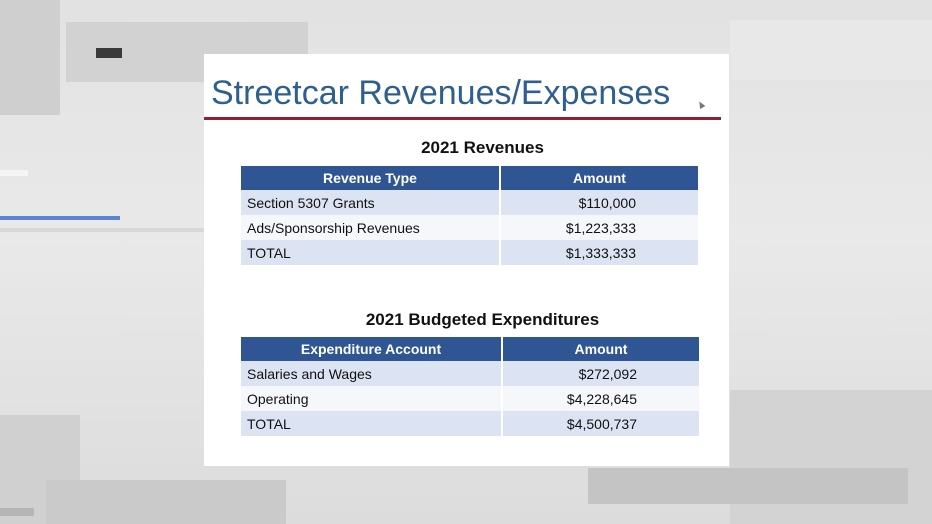 Image resolution: width=932 pixels, height=524 pixels. I want to click on amount-cell: $4,500,737, so click(600, 423).